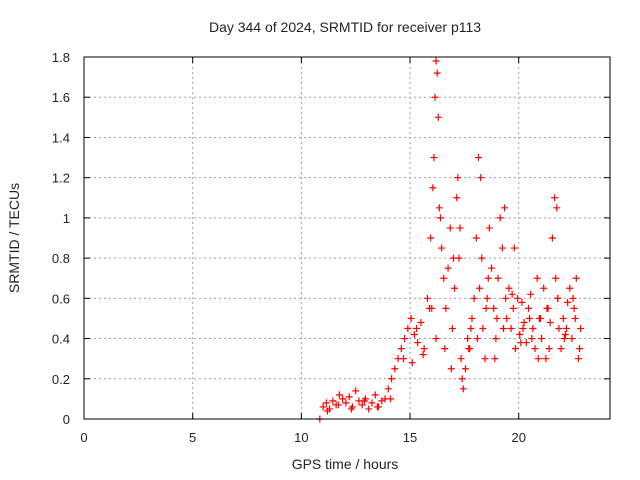  I want to click on x-tick-label: 5, so click(192, 437).